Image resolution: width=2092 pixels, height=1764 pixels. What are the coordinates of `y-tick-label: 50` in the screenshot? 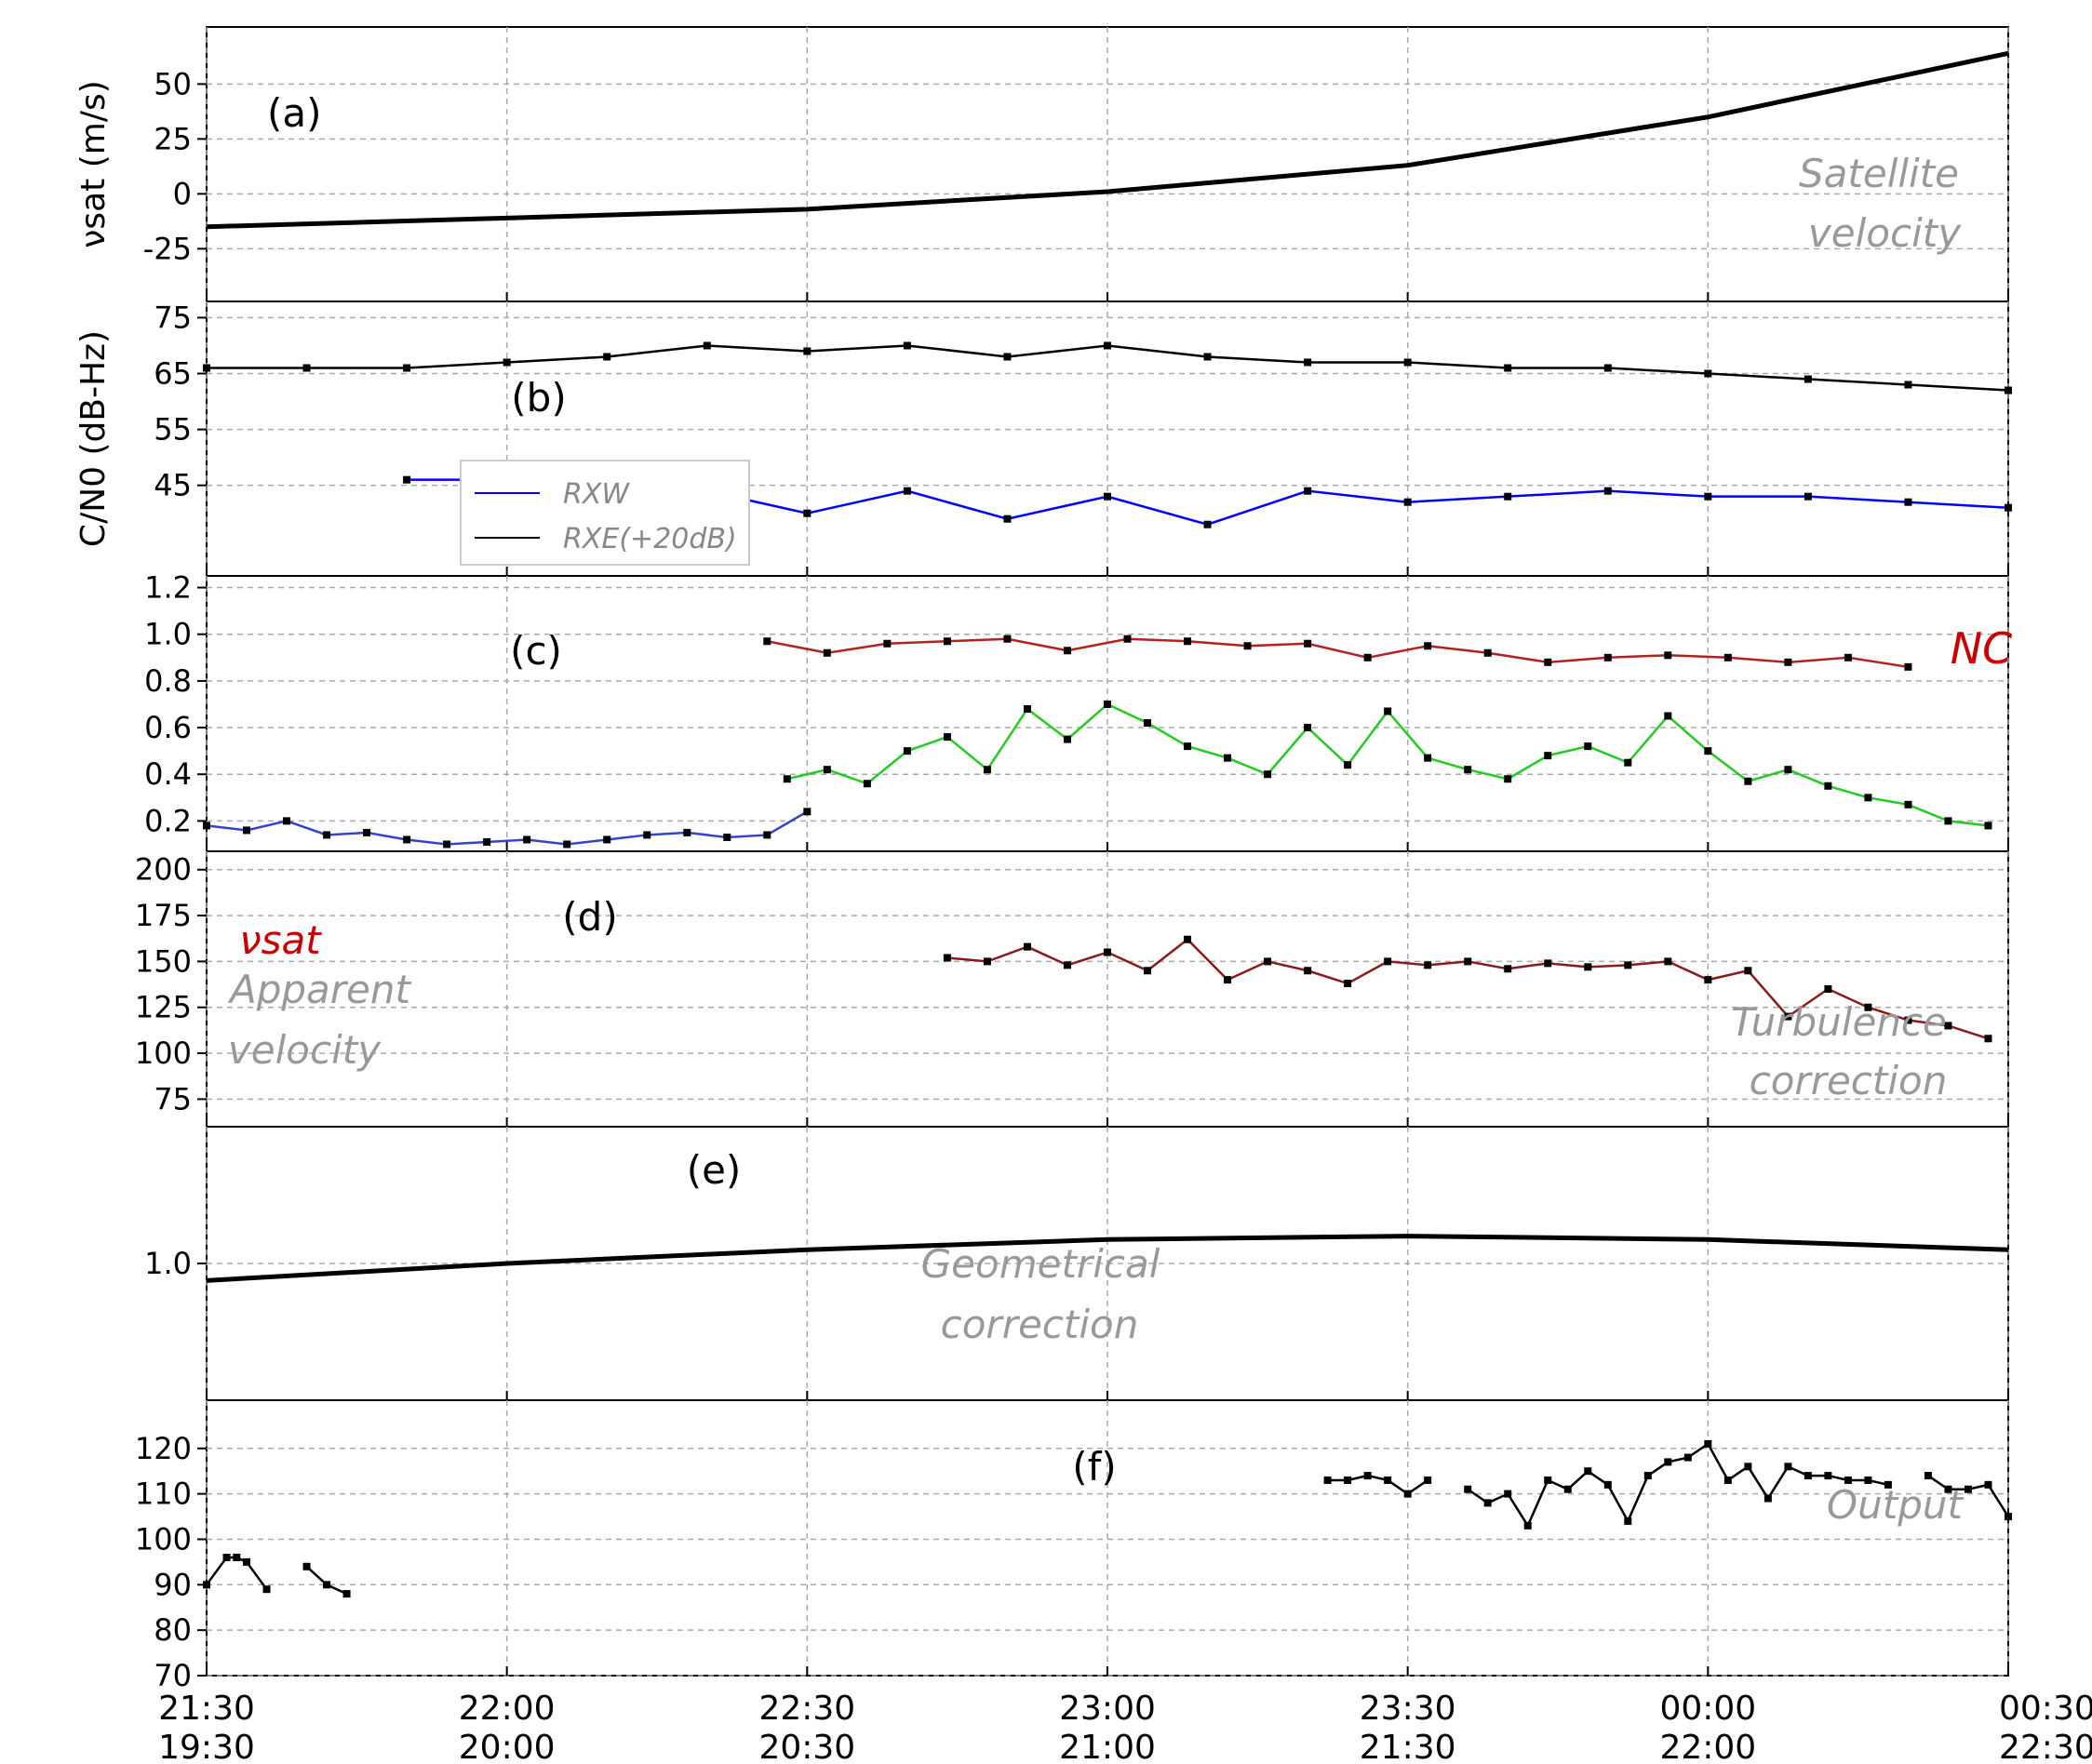 It's located at (173, 83).